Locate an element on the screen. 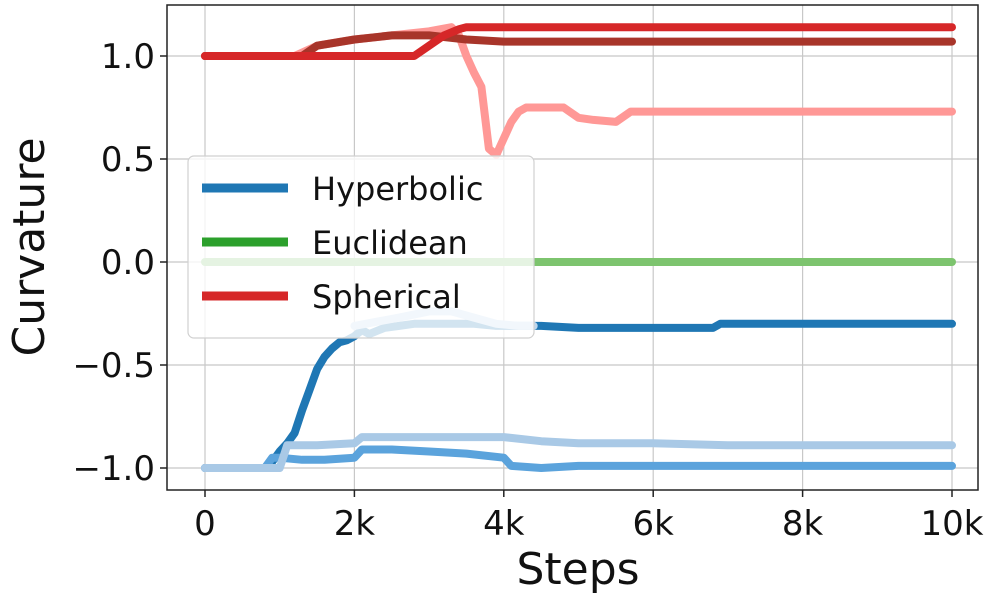 The width and height of the screenshot is (996, 598). legend-label-spherical: Spherical is located at coordinates (386, 297).